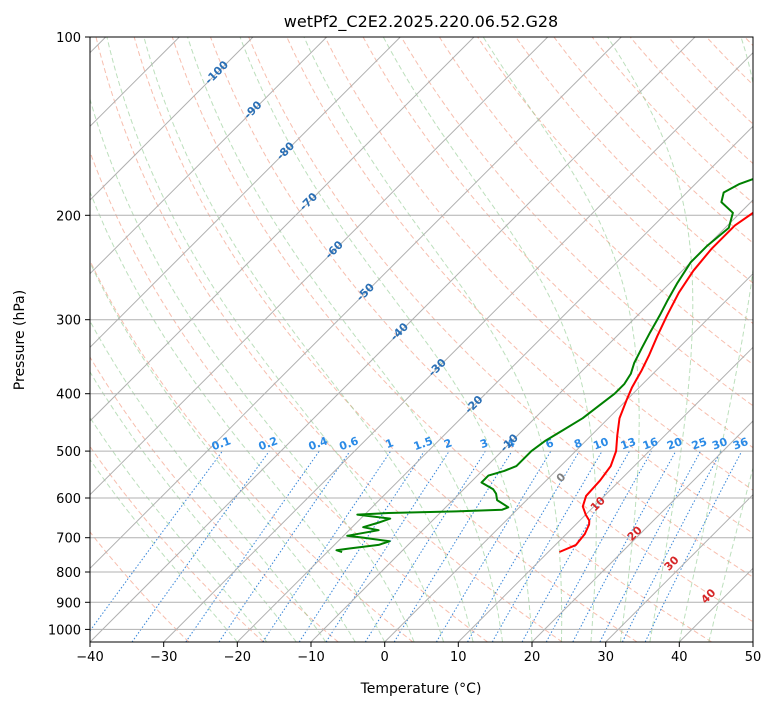 The width and height of the screenshot is (775, 708). What do you see at coordinates (20, 340) in the screenshot?
I see `y-axis-label: Pressure (hPa)` at bounding box center [20, 340].